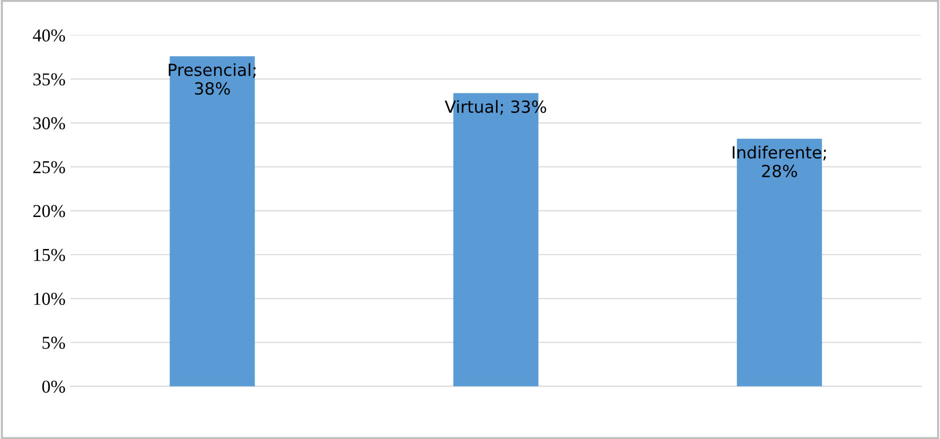  What do you see at coordinates (50, 255) in the screenshot?
I see `y-tick-label: 15%` at bounding box center [50, 255].